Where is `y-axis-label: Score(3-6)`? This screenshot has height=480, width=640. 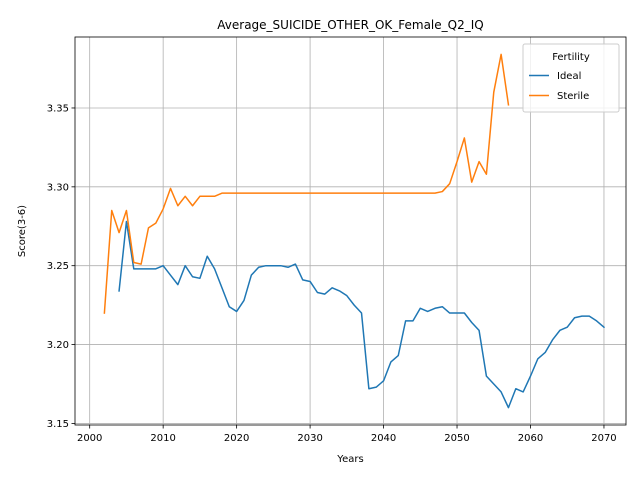
y-axis-label: Score(3-6) is located at coordinates (22, 231).